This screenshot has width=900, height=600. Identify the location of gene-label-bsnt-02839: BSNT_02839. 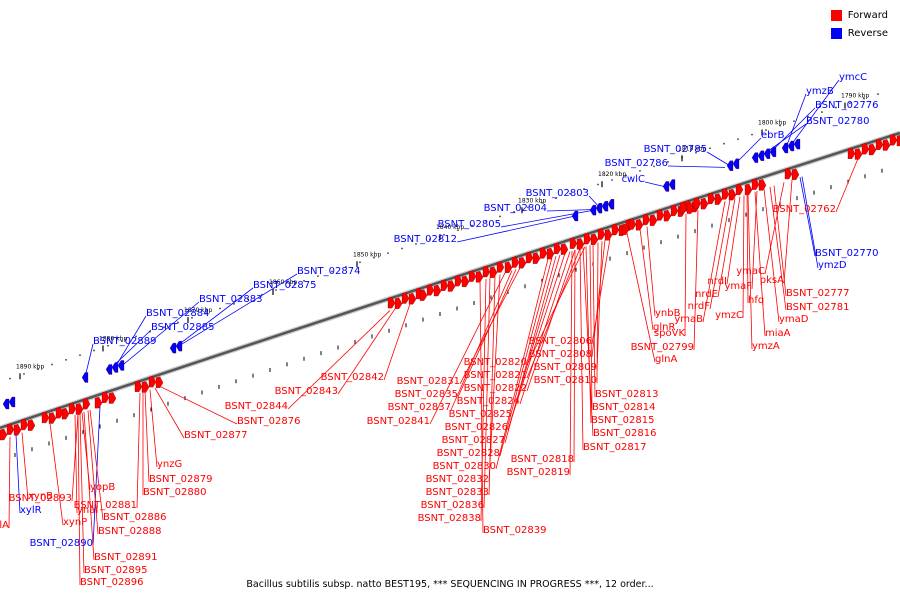
(514, 530).